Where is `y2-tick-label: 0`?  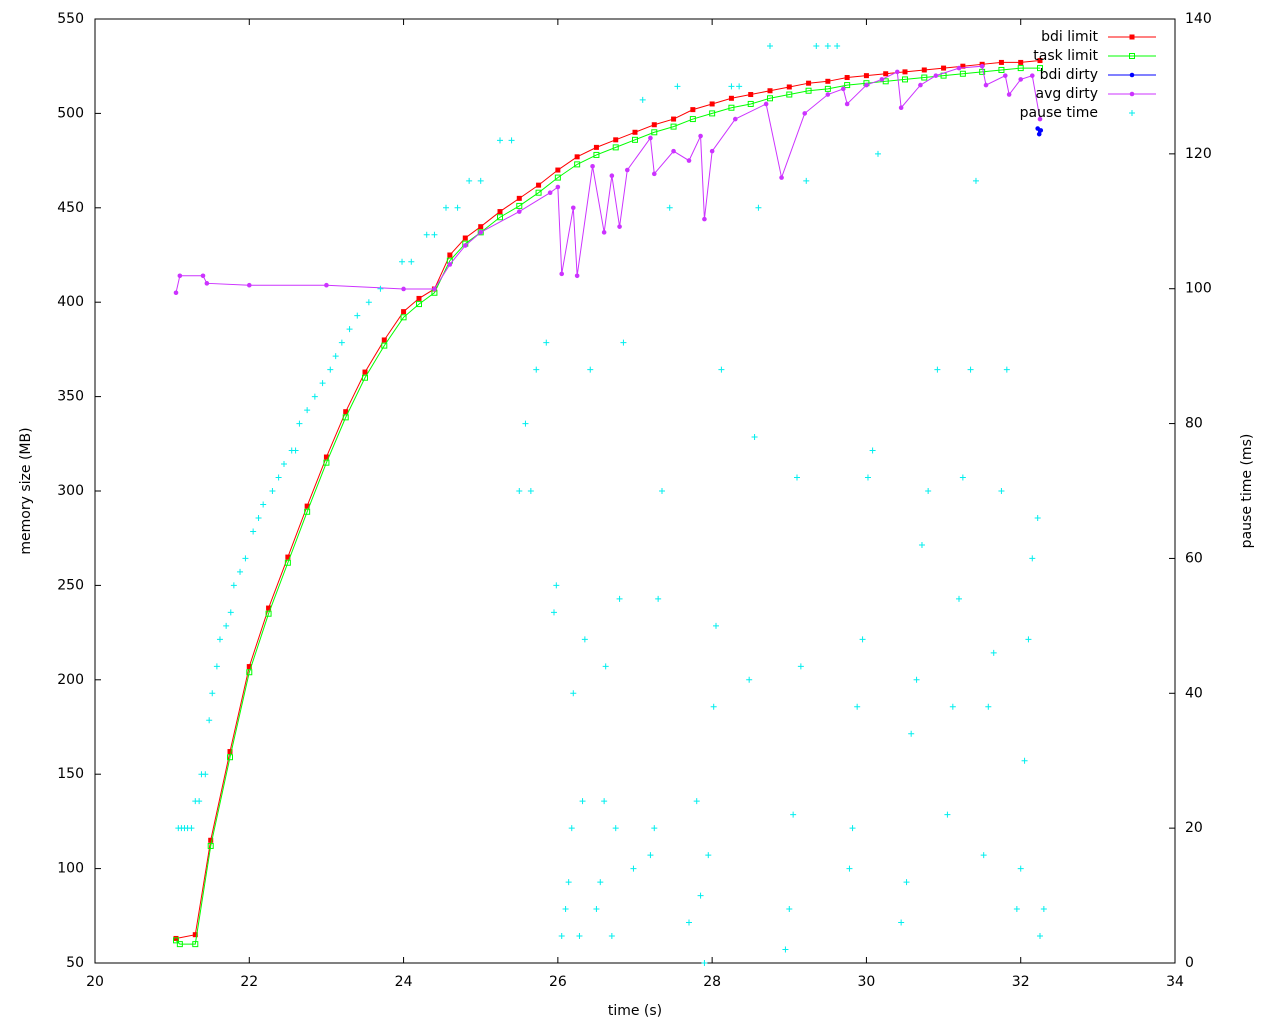 y2-tick-label: 0 is located at coordinates (1189, 963).